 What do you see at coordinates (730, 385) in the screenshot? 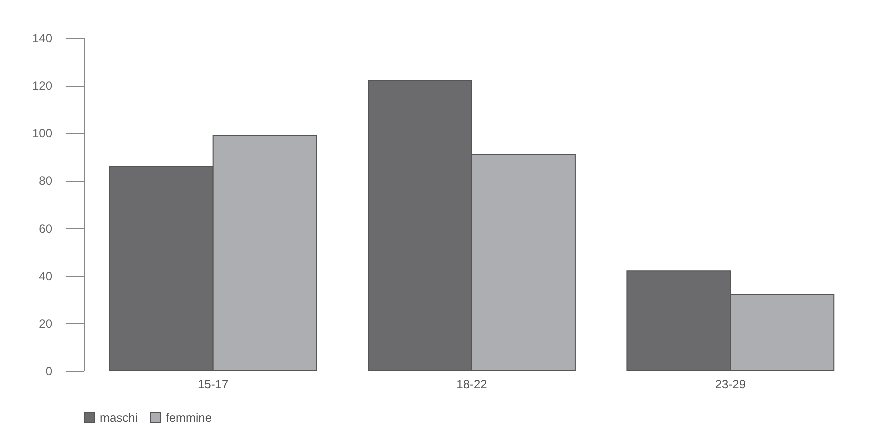
I see `x-tick-label: 23-29` at bounding box center [730, 385].